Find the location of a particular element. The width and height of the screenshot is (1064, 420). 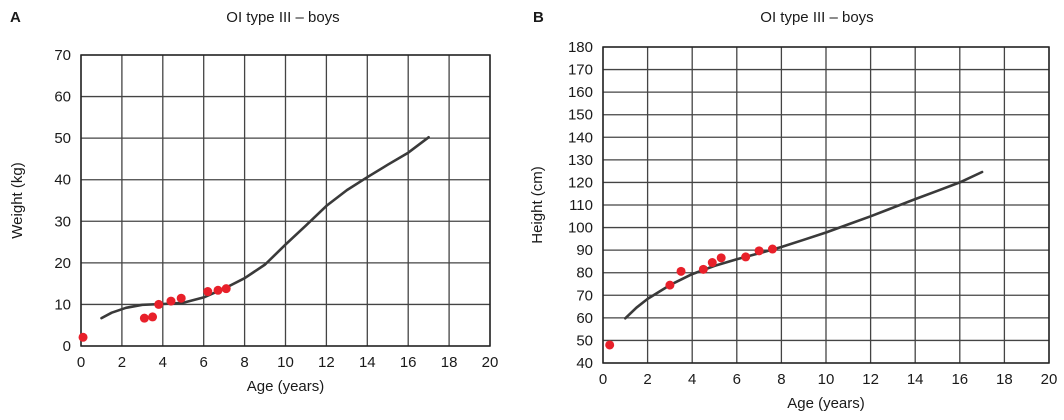

y-tick-label: 150 is located at coordinates (580, 115).